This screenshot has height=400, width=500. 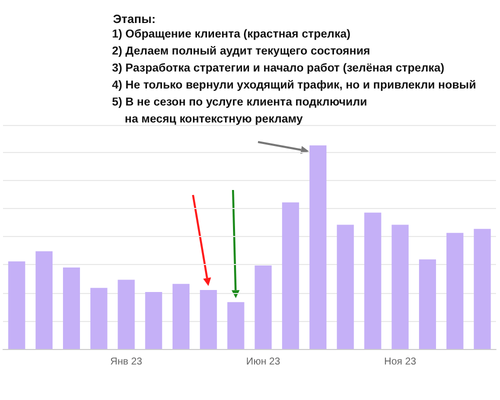 I want to click on text: 3) Разработка стратегии и начало работ (зелёная стрелка), so click(x=278, y=68).